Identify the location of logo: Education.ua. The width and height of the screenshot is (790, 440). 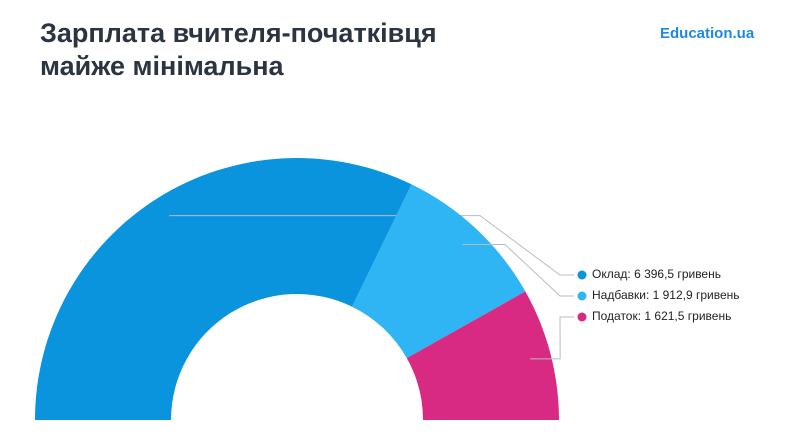
(707, 33).